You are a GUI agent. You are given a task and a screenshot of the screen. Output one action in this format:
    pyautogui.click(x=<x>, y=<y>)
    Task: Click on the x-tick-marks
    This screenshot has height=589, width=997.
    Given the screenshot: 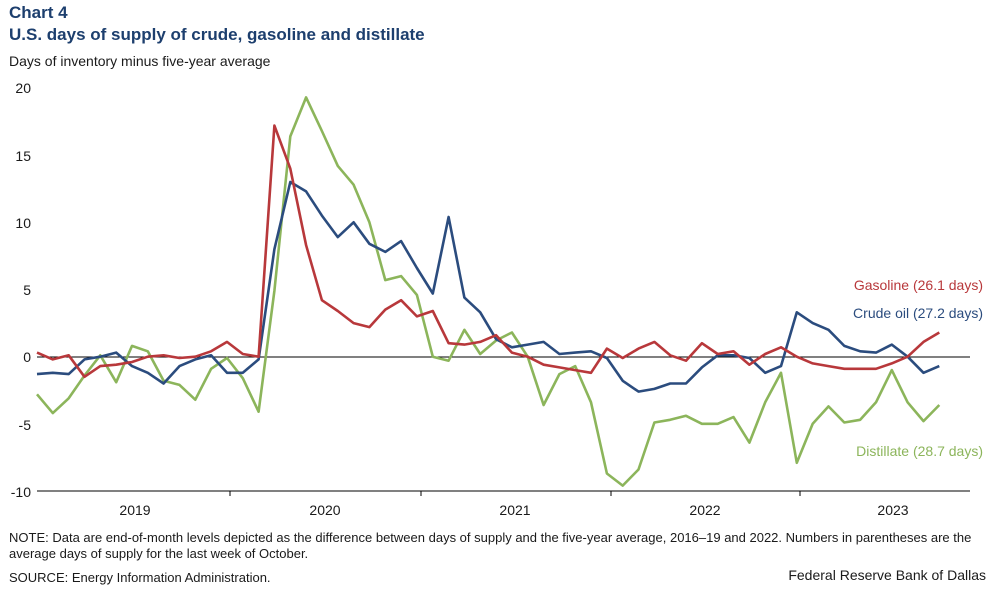 What is the action you would take?
    pyautogui.click(x=515, y=493)
    